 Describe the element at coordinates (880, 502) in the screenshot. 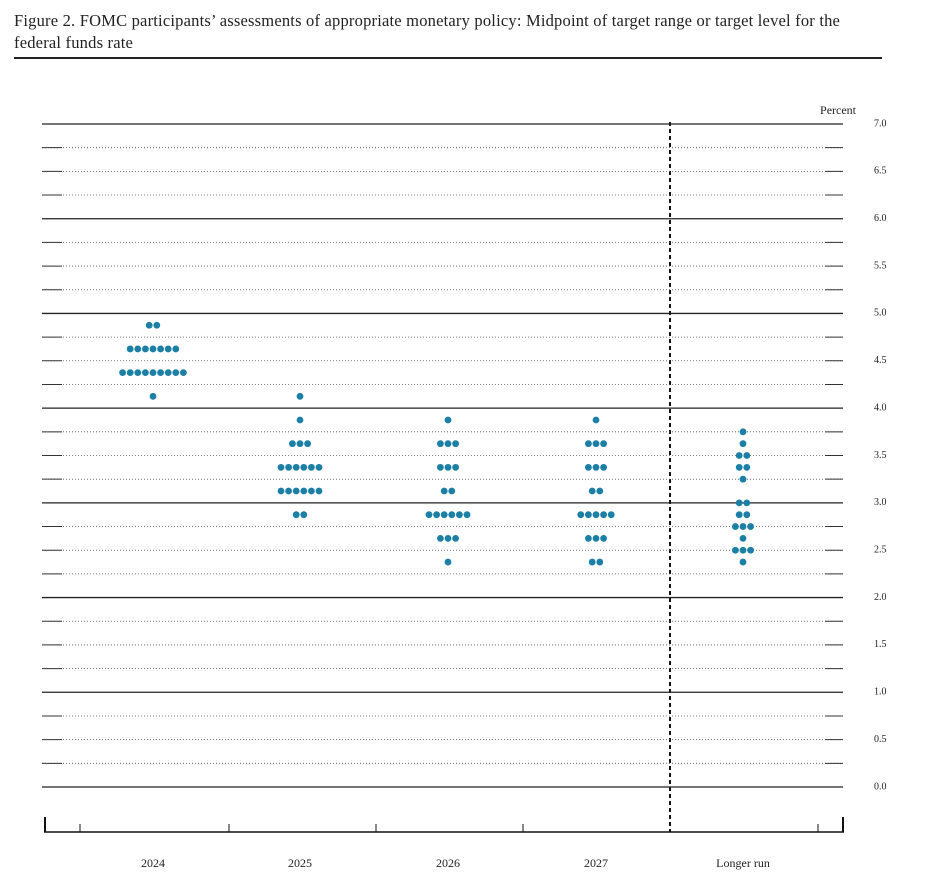

I see `y-tick-label: 3.0` at that location.